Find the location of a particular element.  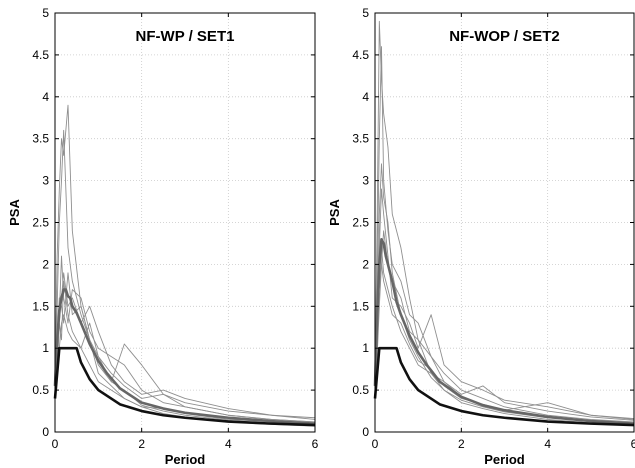

mean-spectrum-line is located at coordinates (184, 356).